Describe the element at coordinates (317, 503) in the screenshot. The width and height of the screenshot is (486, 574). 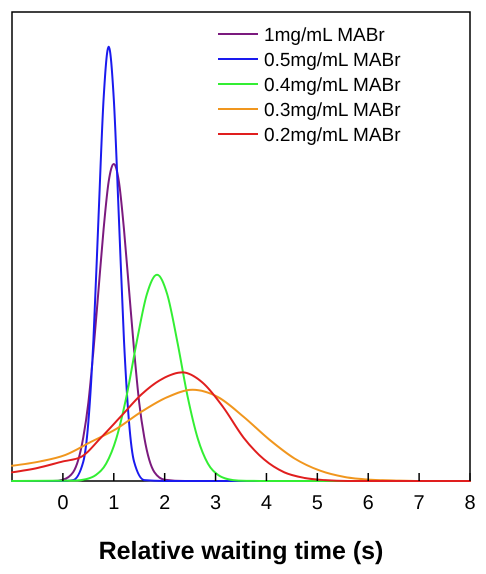
I see `x-tick-label: 5` at that location.